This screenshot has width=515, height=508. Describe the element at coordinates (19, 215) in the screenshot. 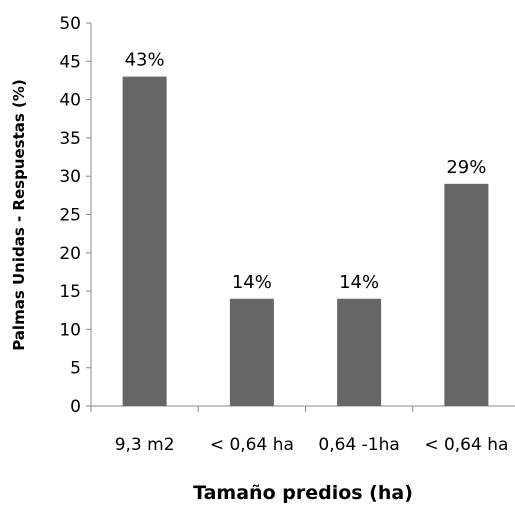

I see `y-axis-title: Palmas Unidas - Respuestas (%)` at that location.